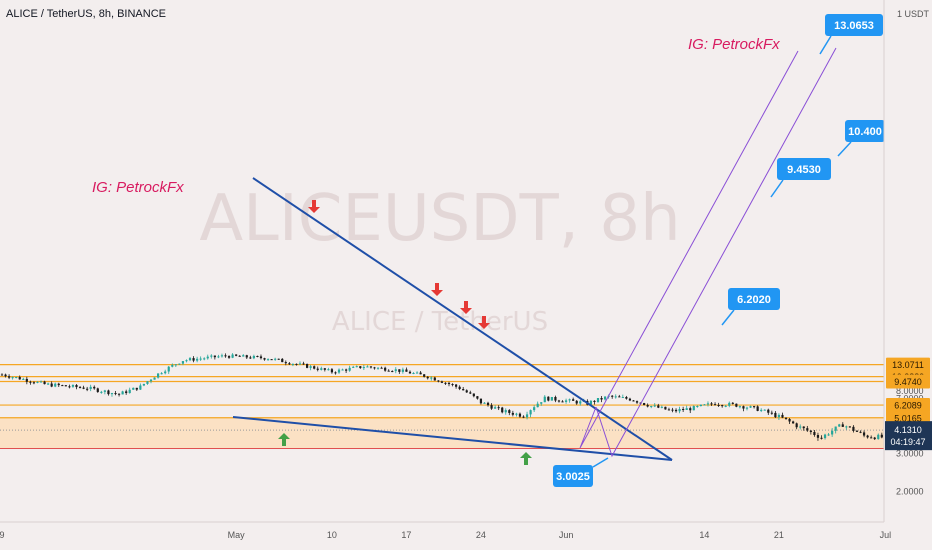  I want to click on level-price-label: 6.2089, so click(908, 406).